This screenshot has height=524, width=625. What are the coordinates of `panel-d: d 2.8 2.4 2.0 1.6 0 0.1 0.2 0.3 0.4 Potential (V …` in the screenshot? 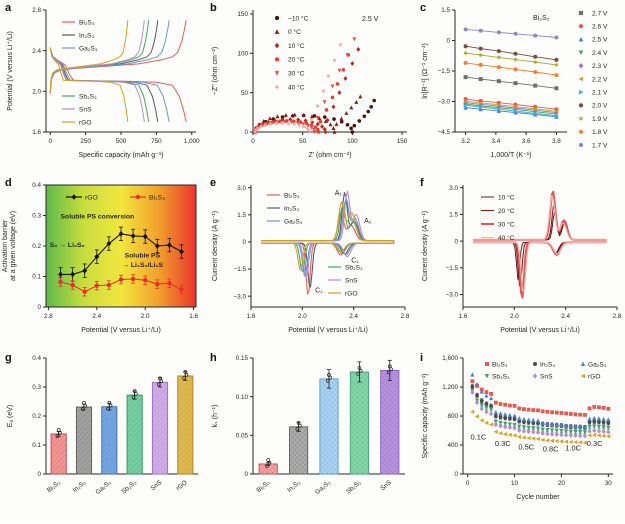 It's located at (102, 262).